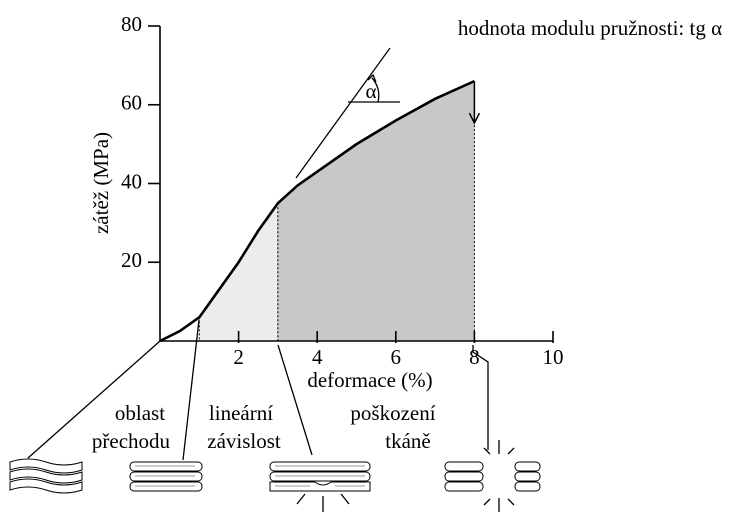 The width and height of the screenshot is (749, 518). Describe the element at coordinates (317, 357) in the screenshot. I see `x-tick-label: 4` at that location.